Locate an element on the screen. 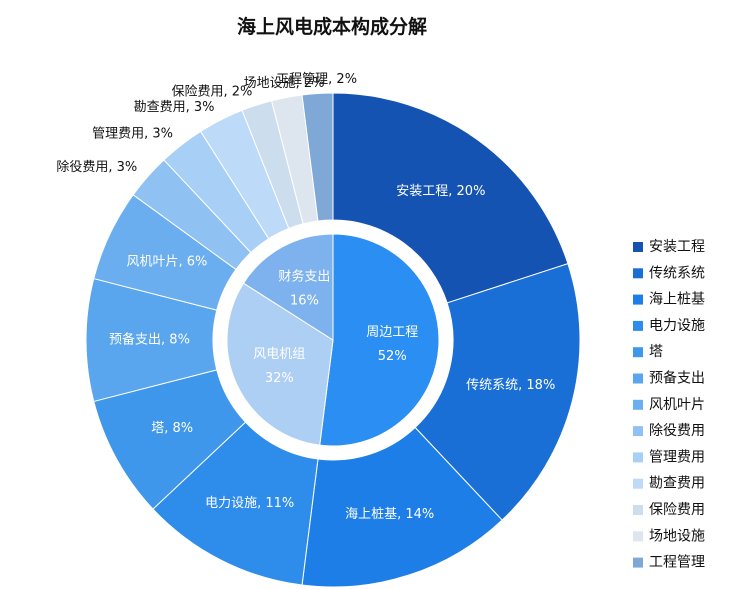 The width and height of the screenshot is (750, 589). outer-slice-label: 传统系统, 18% is located at coordinates (510, 385).